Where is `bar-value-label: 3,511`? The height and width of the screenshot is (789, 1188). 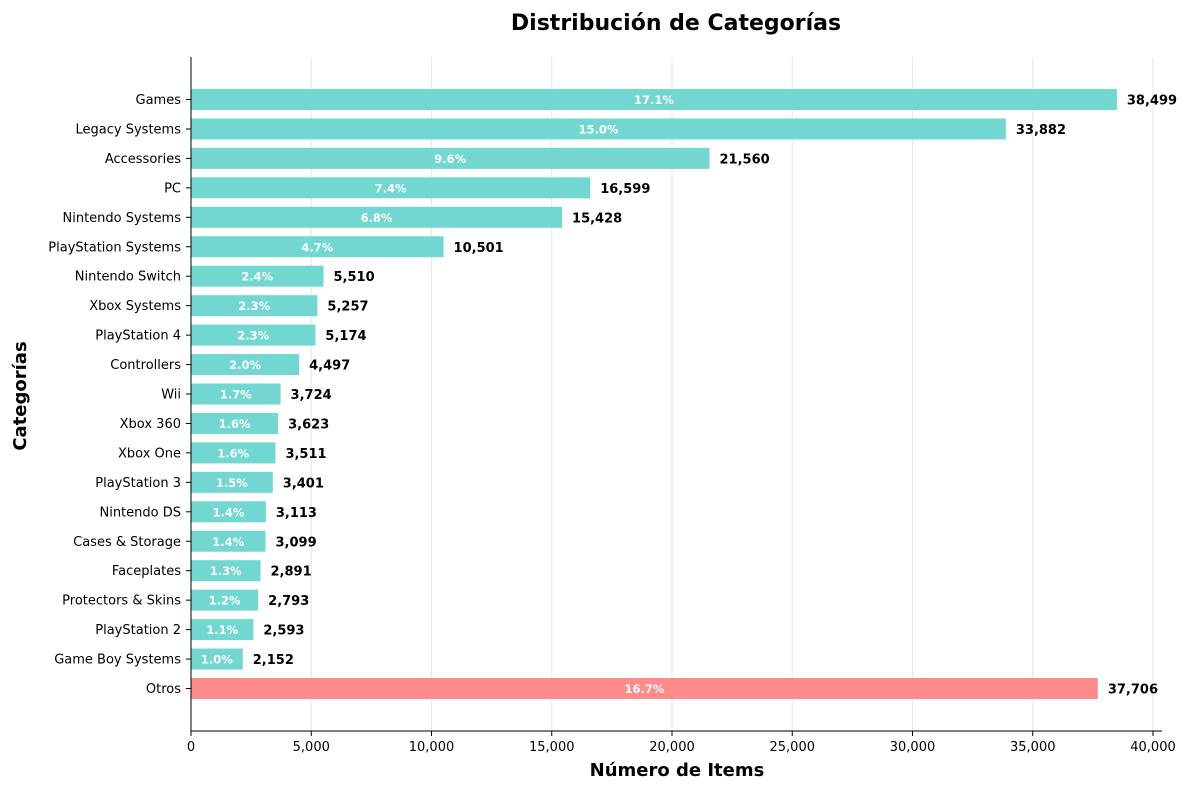
bar-value-label: 3,511 is located at coordinates (305, 454).